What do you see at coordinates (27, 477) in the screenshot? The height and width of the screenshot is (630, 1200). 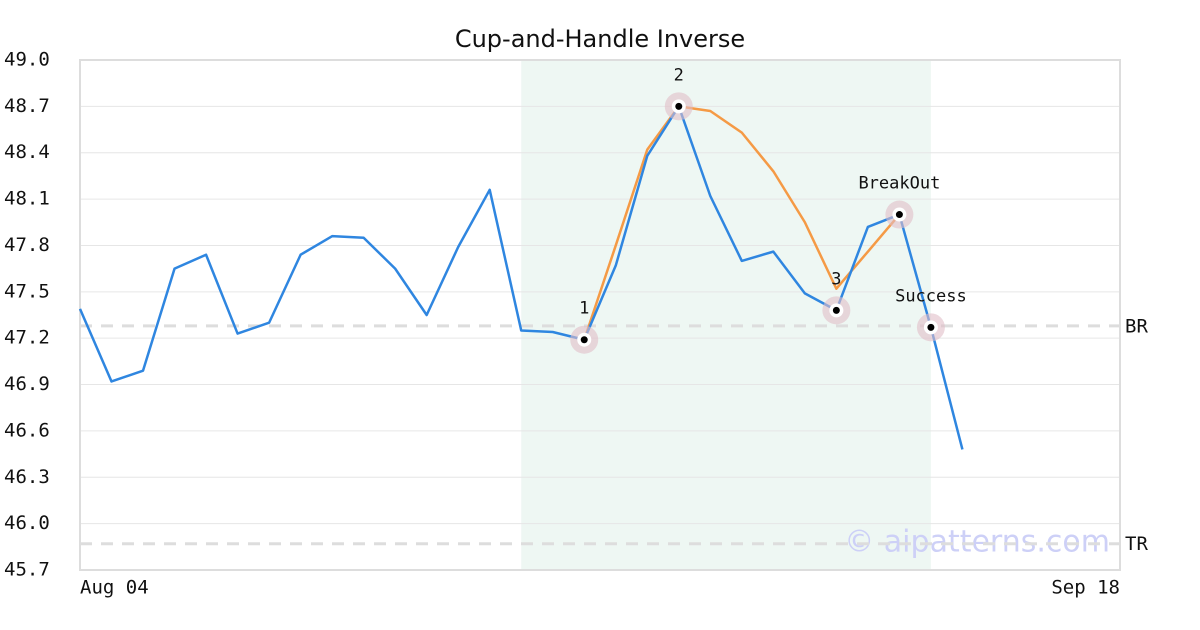 I see `y-tick-label: 46.3` at bounding box center [27, 477].